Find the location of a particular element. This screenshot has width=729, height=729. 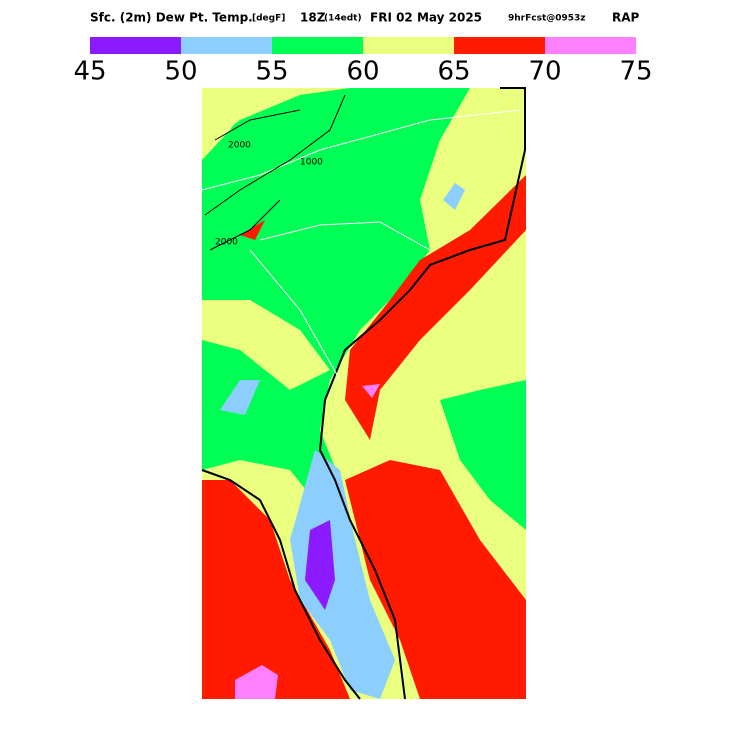

coastline is located at coordinates (281, 584).